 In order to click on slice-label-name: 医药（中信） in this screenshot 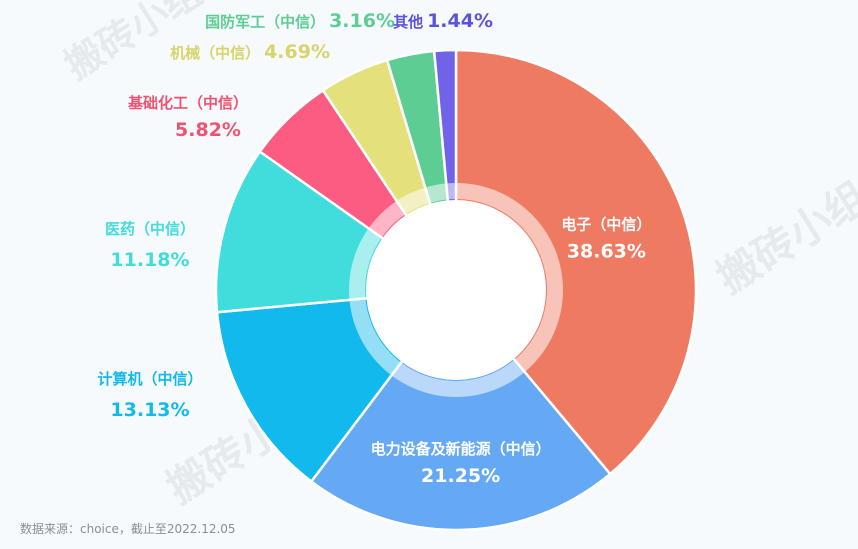, I will do `click(150, 229)`.